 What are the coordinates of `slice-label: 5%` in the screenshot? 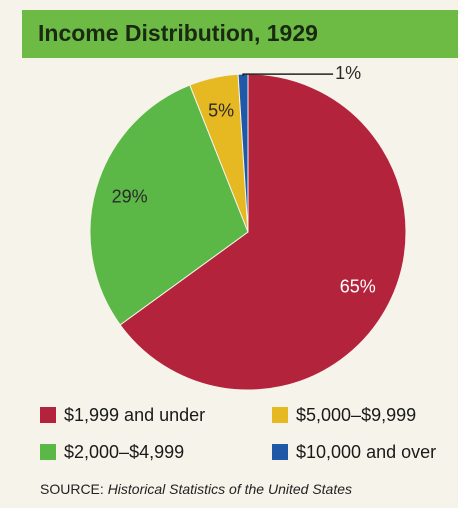 It's located at (221, 110).